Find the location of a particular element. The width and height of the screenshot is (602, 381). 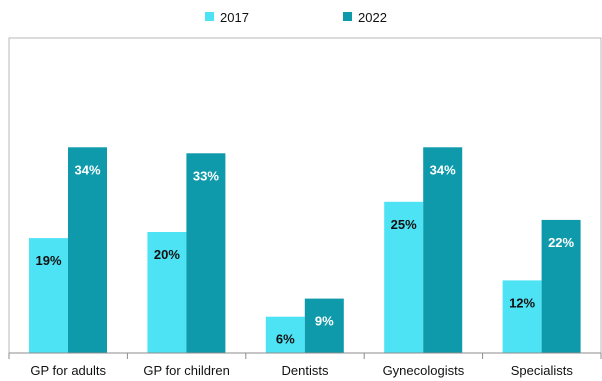

legend-label-2017: 2017 is located at coordinates (234, 17).